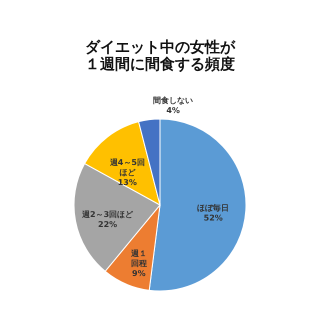  What do you see at coordinates (107, 214) in the screenshot?
I see `slice-label: 週2～3回ほど` at bounding box center [107, 214].